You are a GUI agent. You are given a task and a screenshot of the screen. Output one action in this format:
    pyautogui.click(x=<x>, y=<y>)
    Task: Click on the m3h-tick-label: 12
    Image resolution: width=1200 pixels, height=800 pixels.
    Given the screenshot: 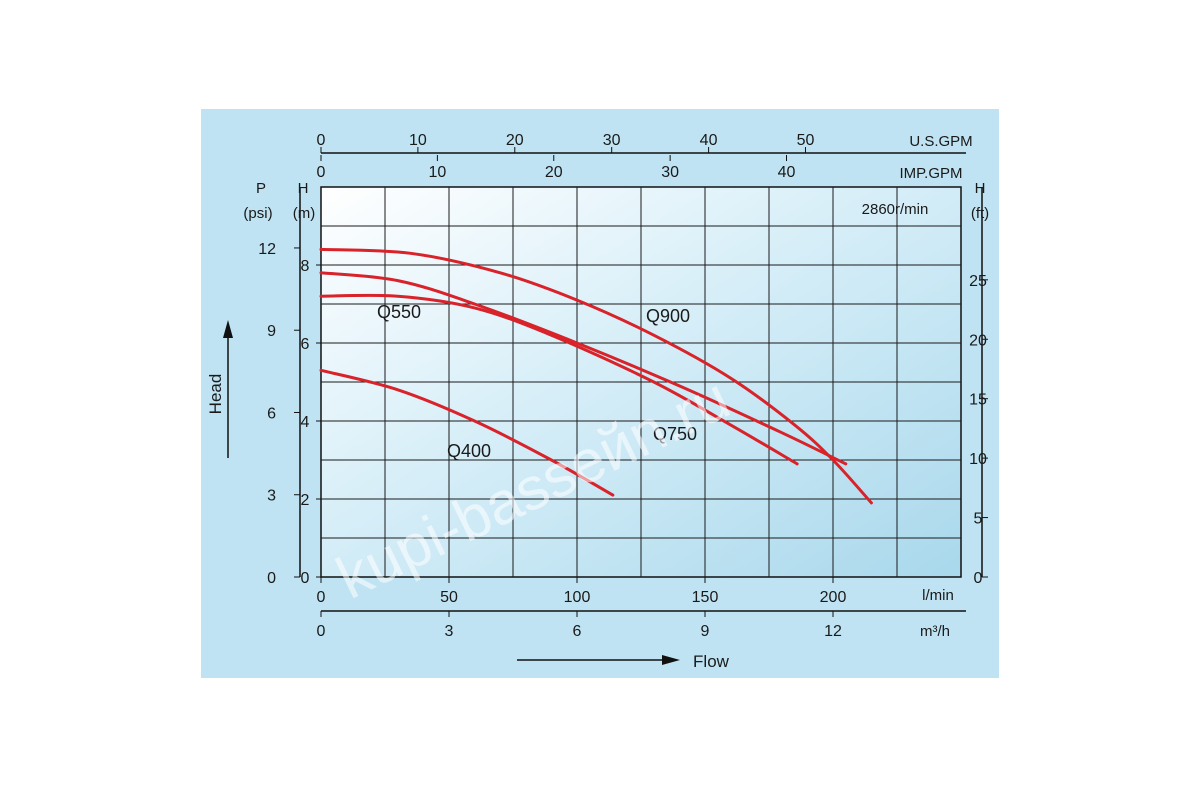 What is the action you would take?
    pyautogui.click(x=833, y=631)
    